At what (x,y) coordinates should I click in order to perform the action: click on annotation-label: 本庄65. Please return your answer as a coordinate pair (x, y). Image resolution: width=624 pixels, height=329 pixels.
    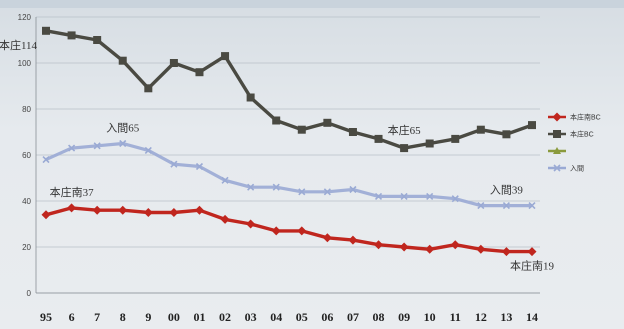
    Looking at the image, I should click on (404, 130).